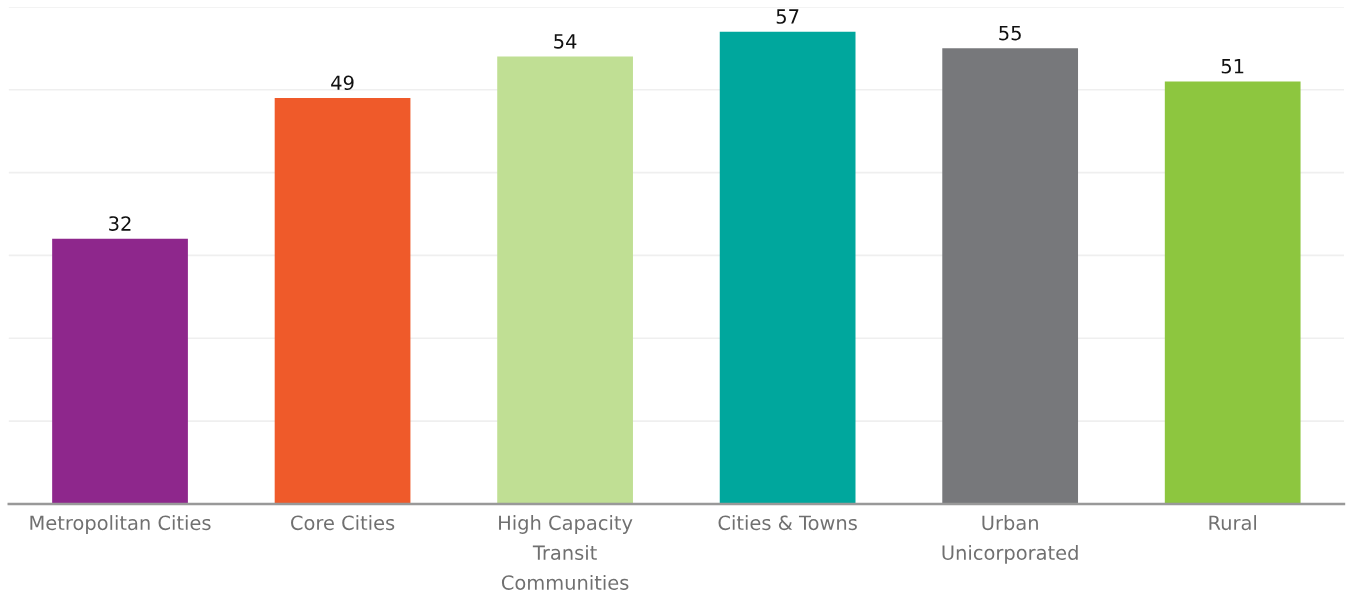  What do you see at coordinates (566, 552) in the screenshot?
I see `x-tick-label: High Capacity Transit Communities` at bounding box center [566, 552].